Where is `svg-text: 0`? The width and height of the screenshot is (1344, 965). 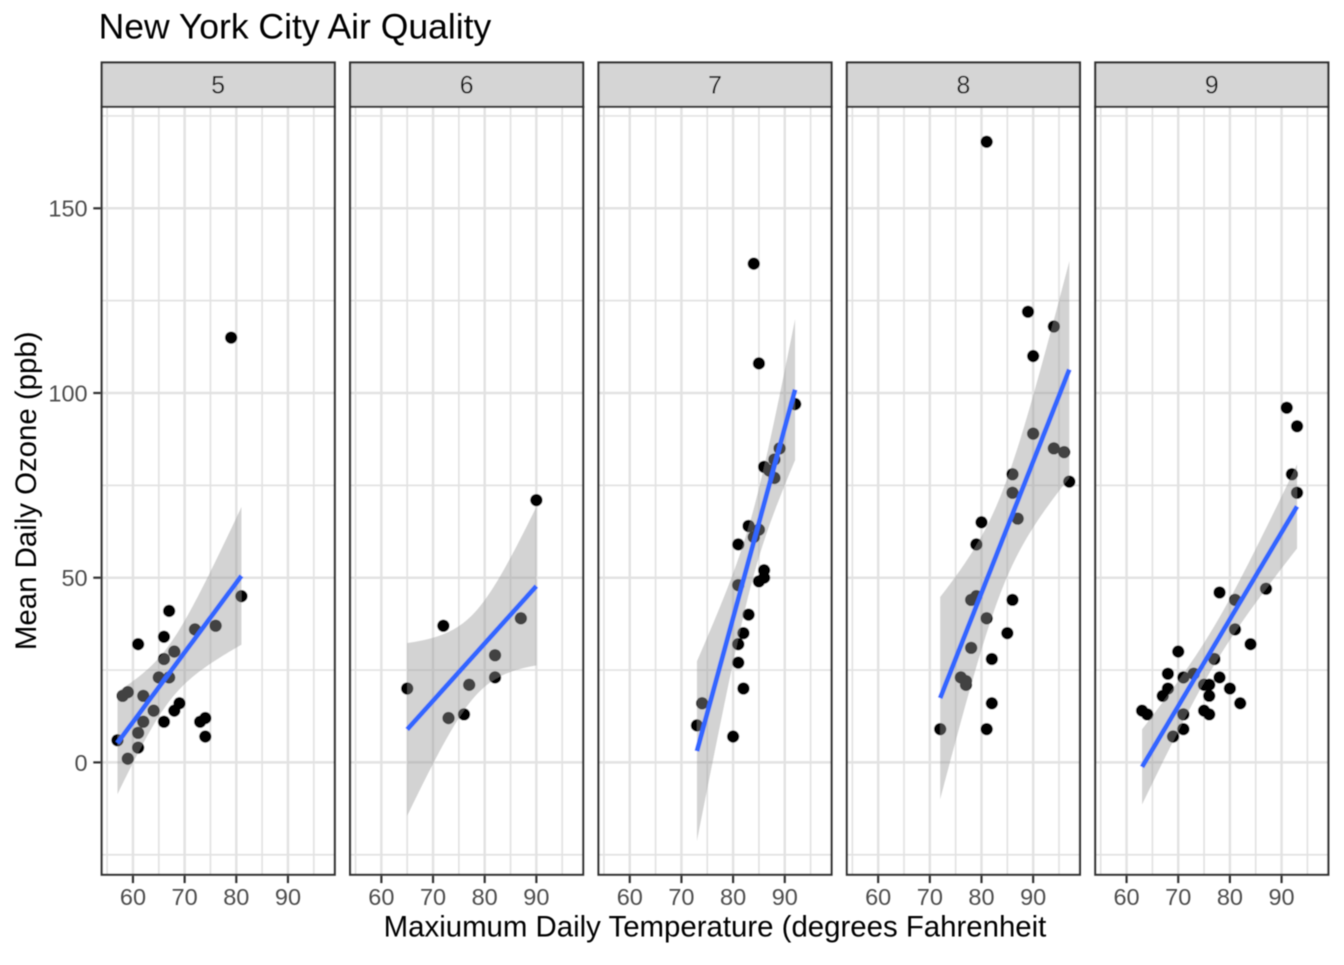
svg-text: 0 is located at coordinates (81, 763).